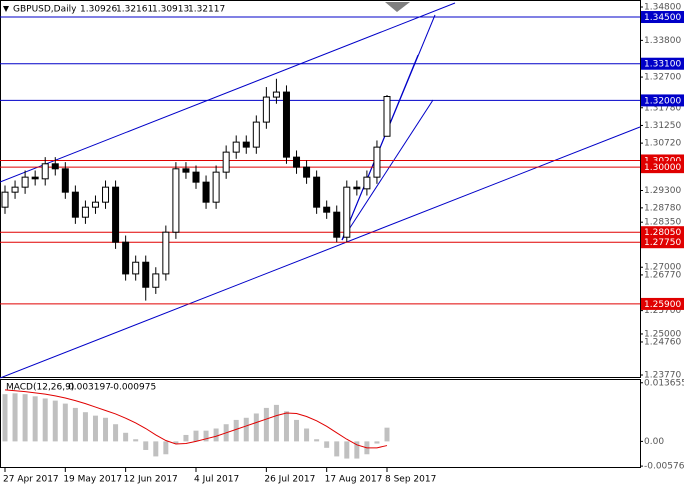 This screenshot has height=487, width=684. I want to click on y-tick-label: 1.29300, so click(662, 191).